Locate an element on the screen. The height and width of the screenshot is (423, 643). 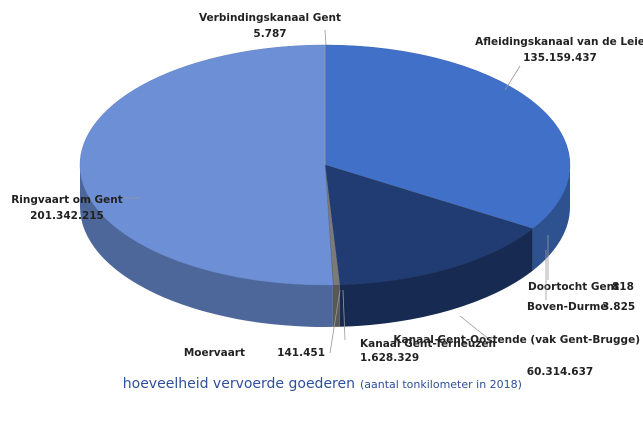
data-label: 135.159.437 is located at coordinates (560, 58).